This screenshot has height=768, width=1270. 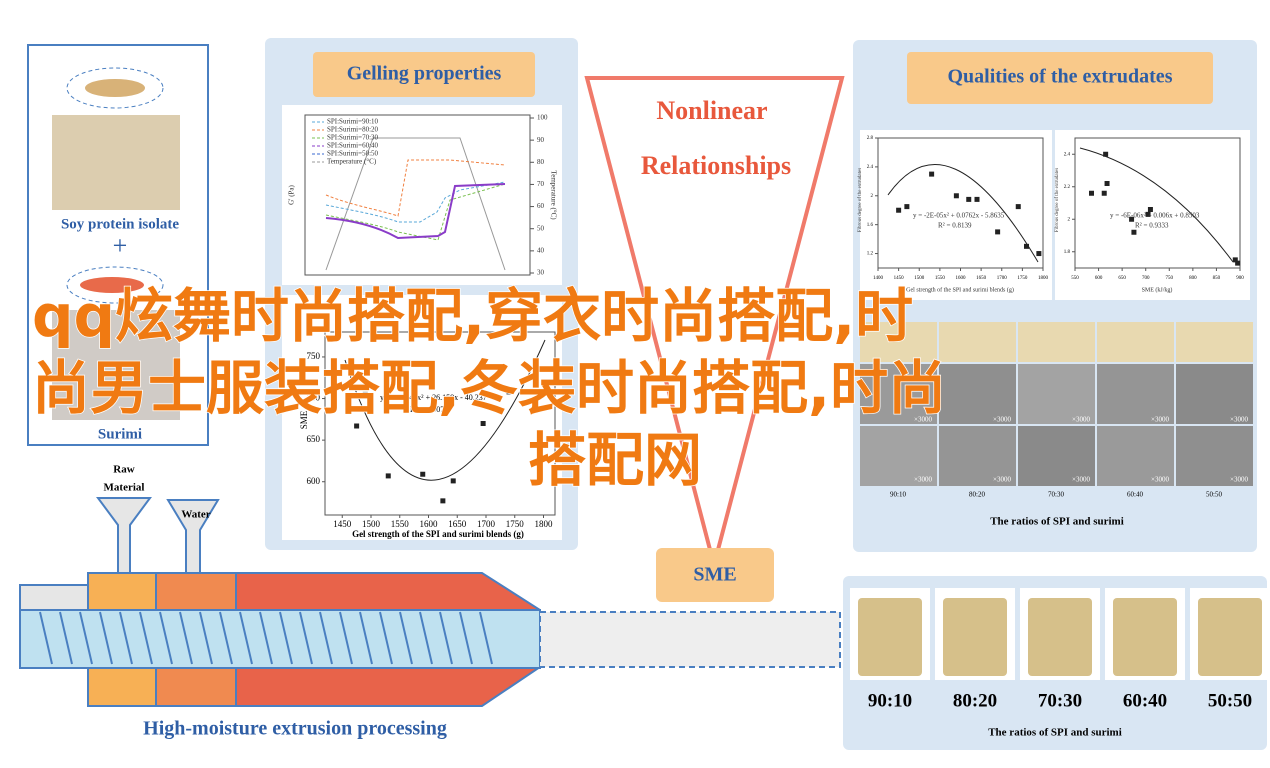 I want to click on triangle, so click(x=714, y=324).